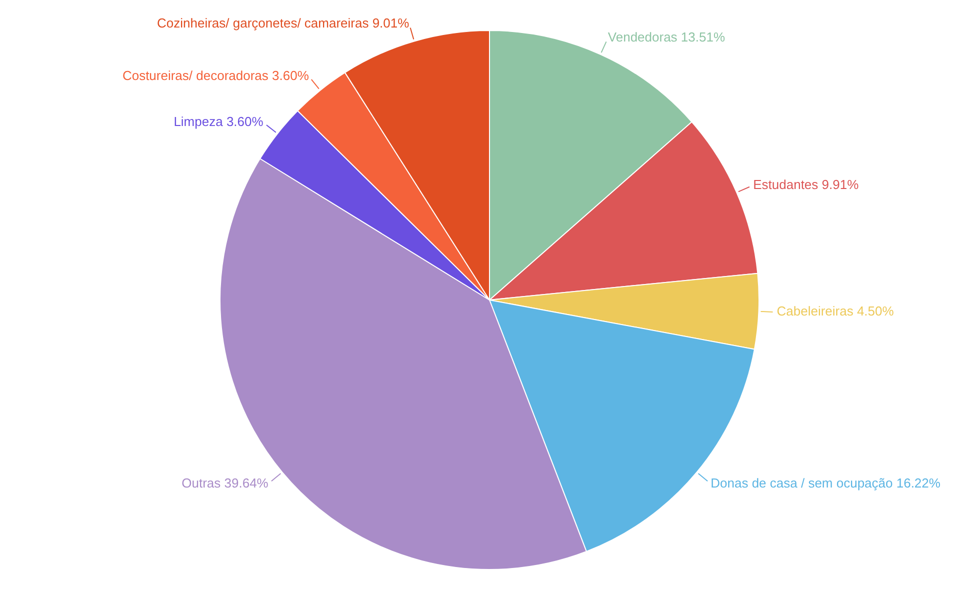 The width and height of the screenshot is (979, 596). Describe the element at coordinates (835, 311) in the screenshot. I see `slice-label: Cabeleireiras 4.50%` at that location.